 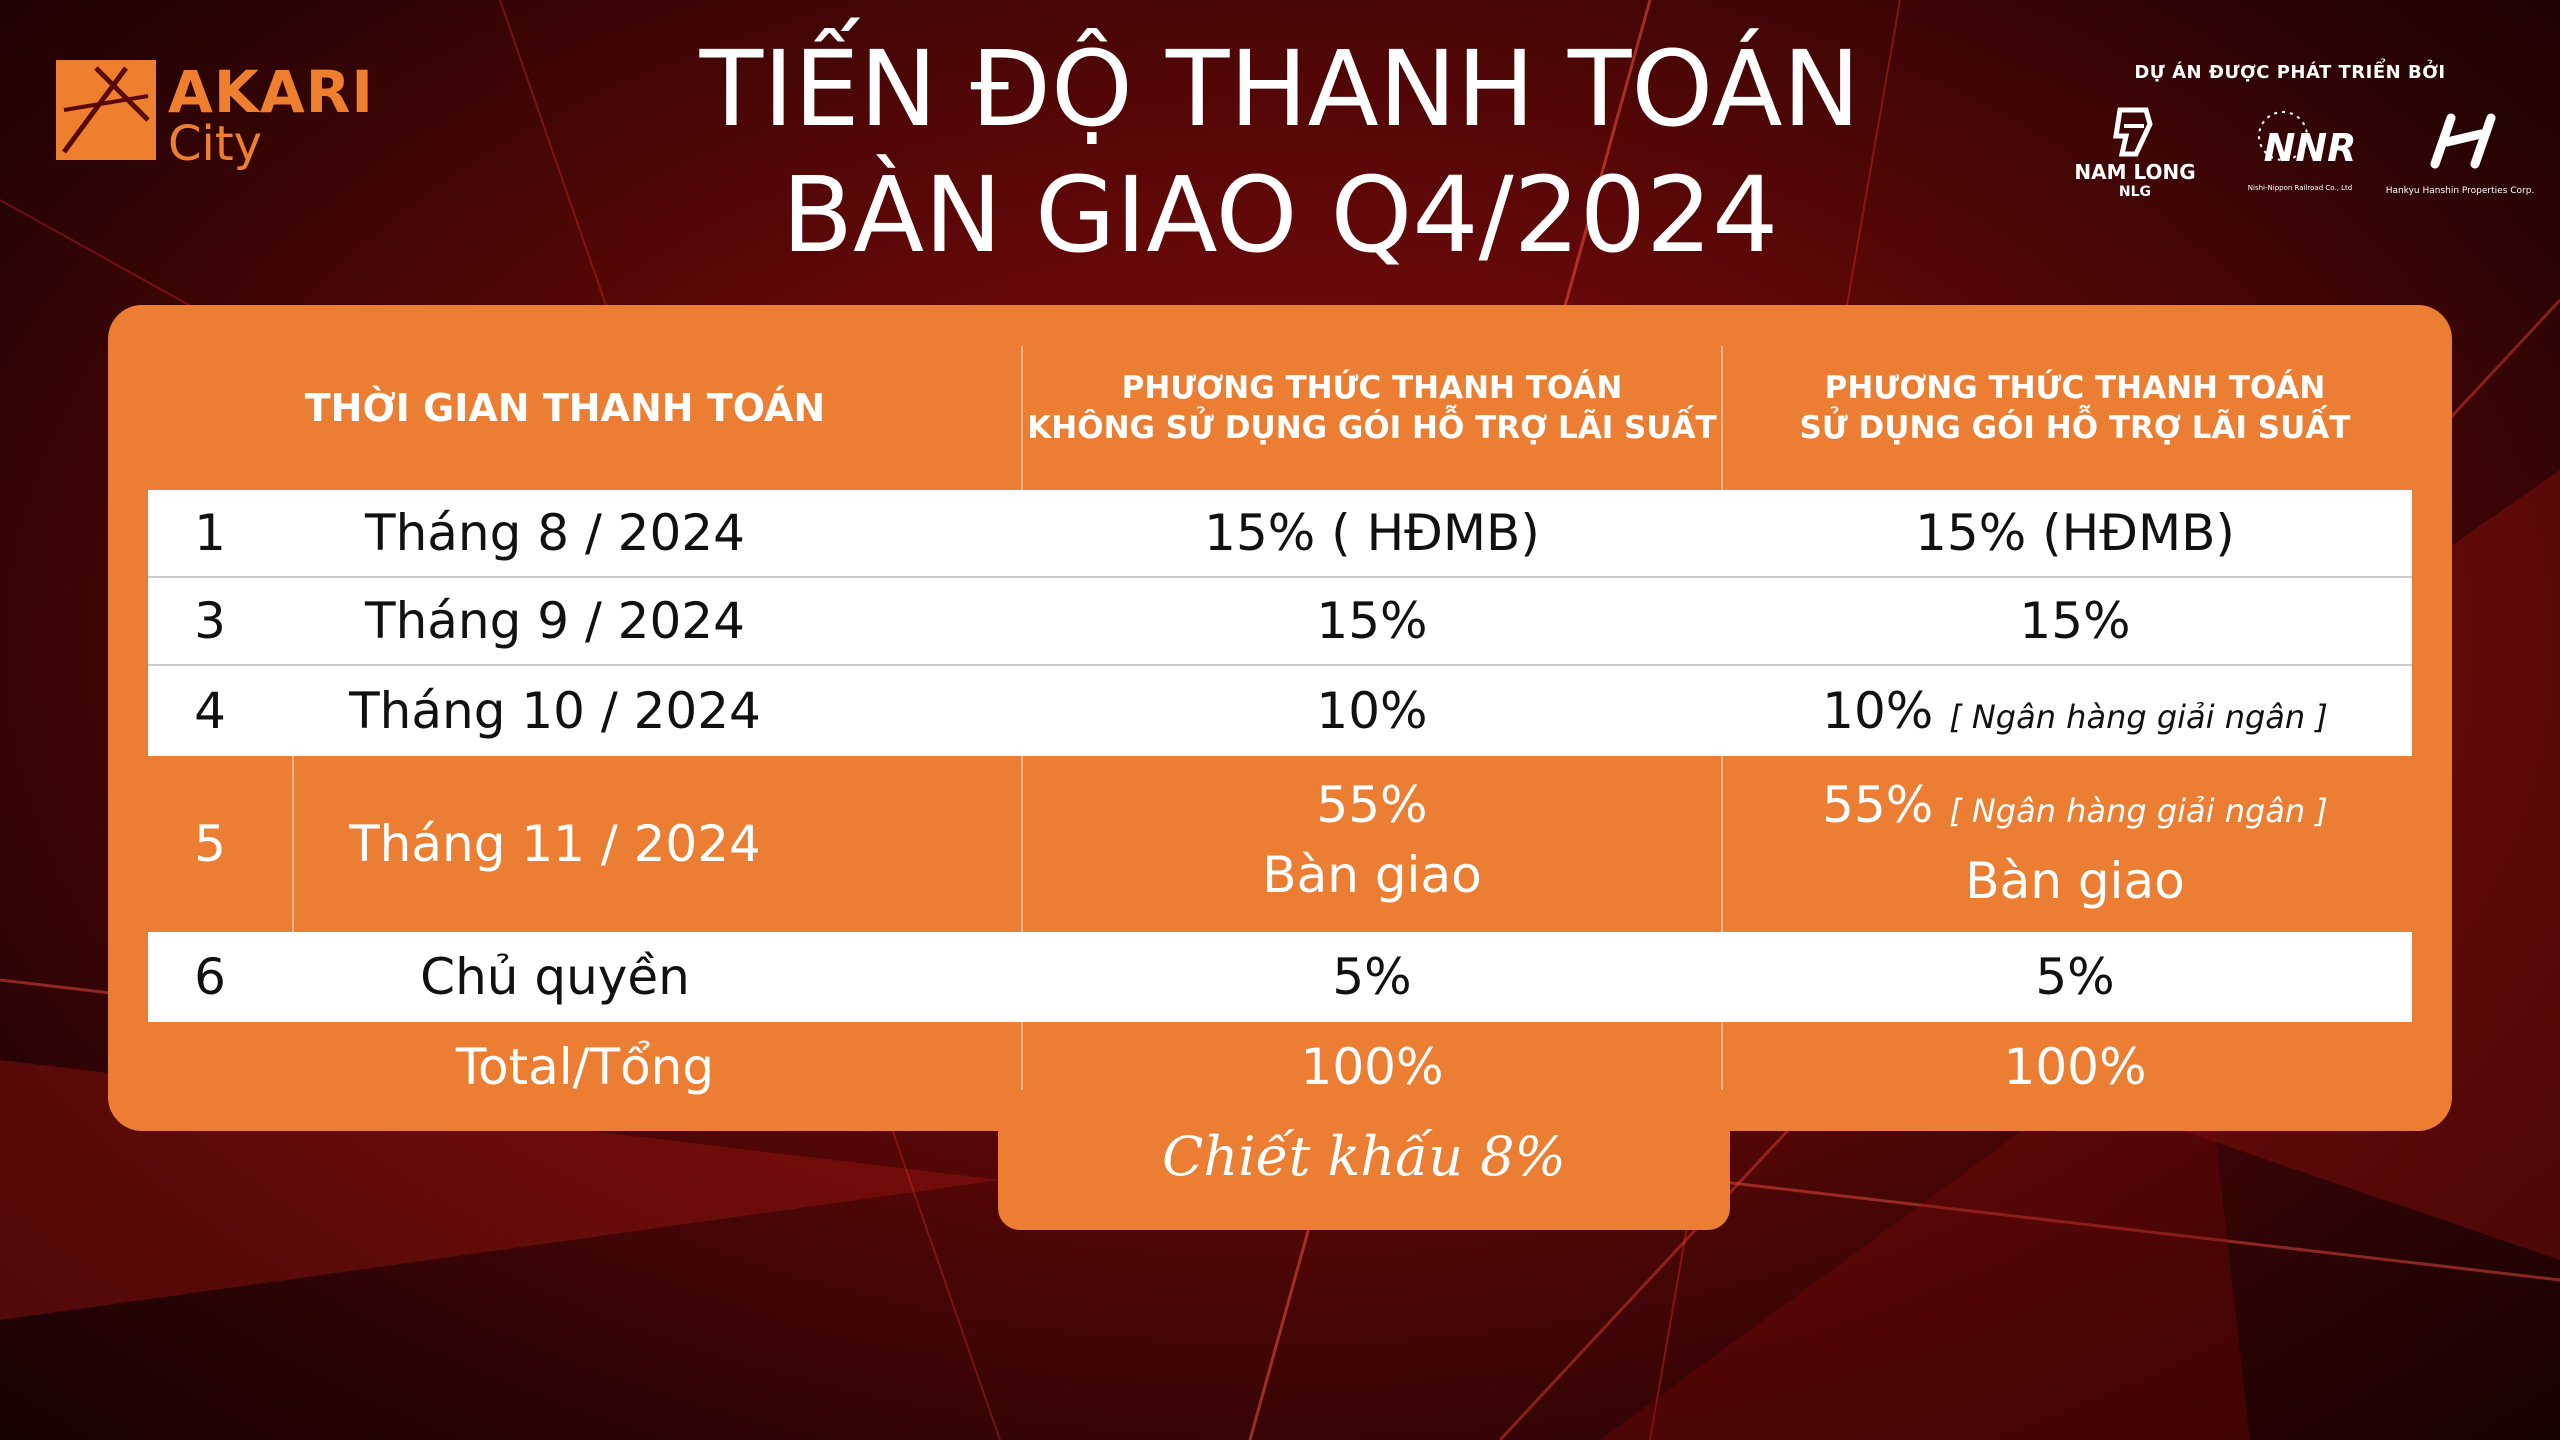 I want to click on total-method-support: 100%, so click(x=2075, y=1067).